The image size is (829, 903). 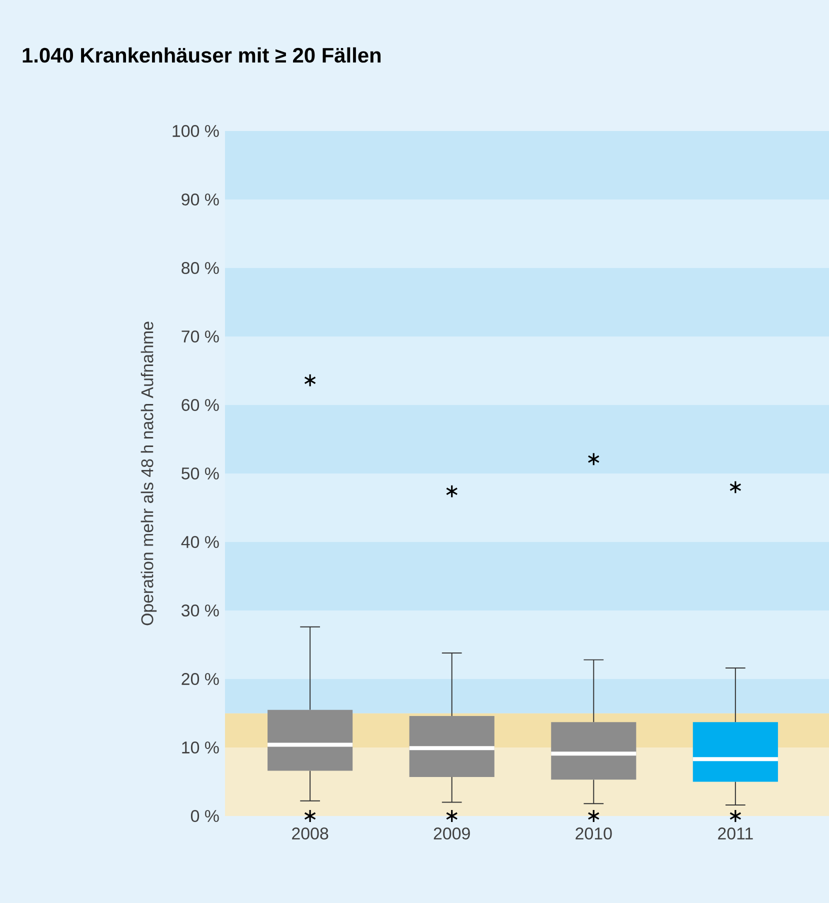 I want to click on y-tick-label: 70 %, so click(x=200, y=336).